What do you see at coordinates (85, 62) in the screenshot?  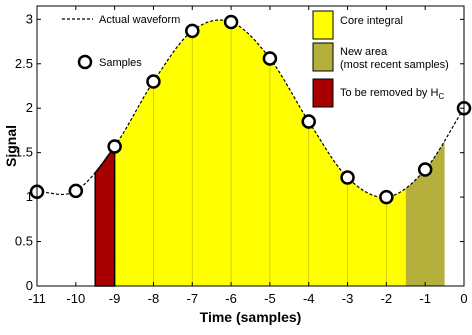 I see `legend-samples-marker` at bounding box center [85, 62].